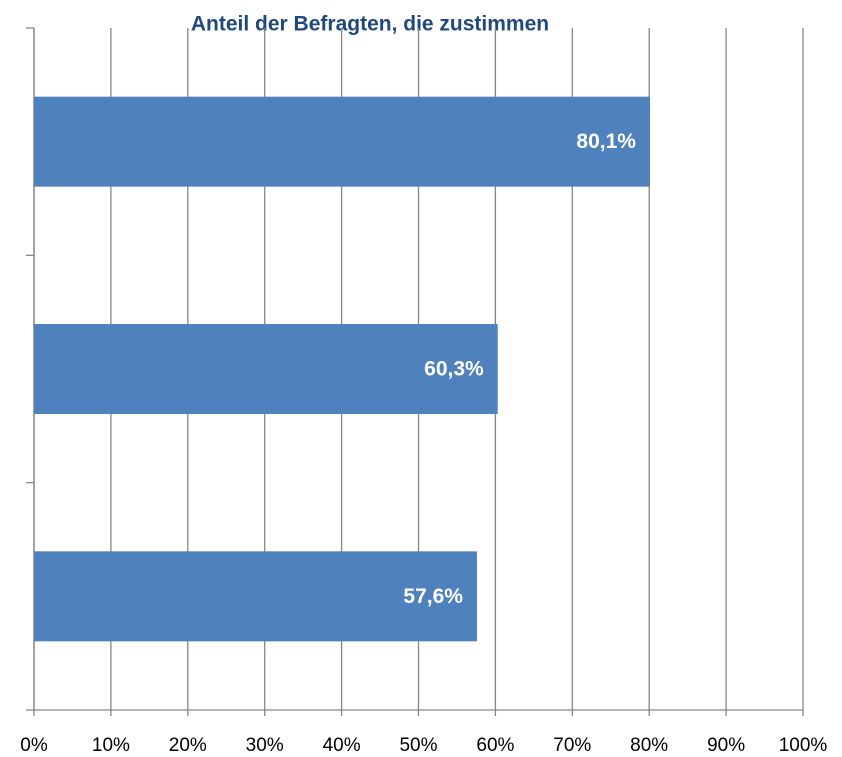 This screenshot has width=842, height=757. I want to click on data-label: 80,1%, so click(606, 141).